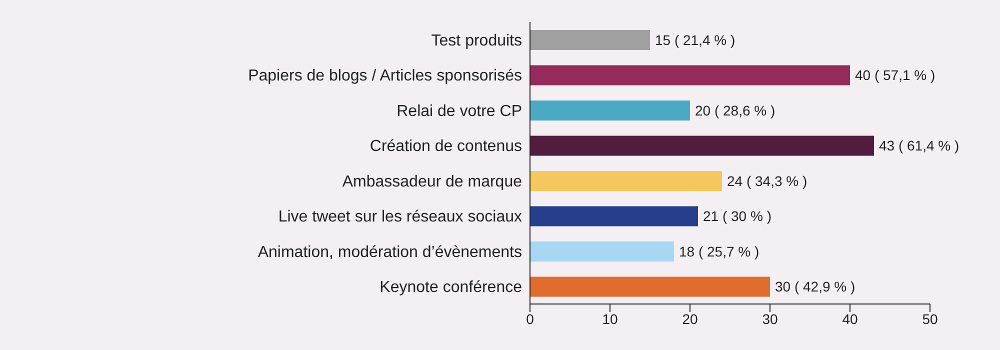 This screenshot has height=350, width=1000. Describe the element at coordinates (610, 318) in the screenshot. I see `x-tick-label: 10` at that location.